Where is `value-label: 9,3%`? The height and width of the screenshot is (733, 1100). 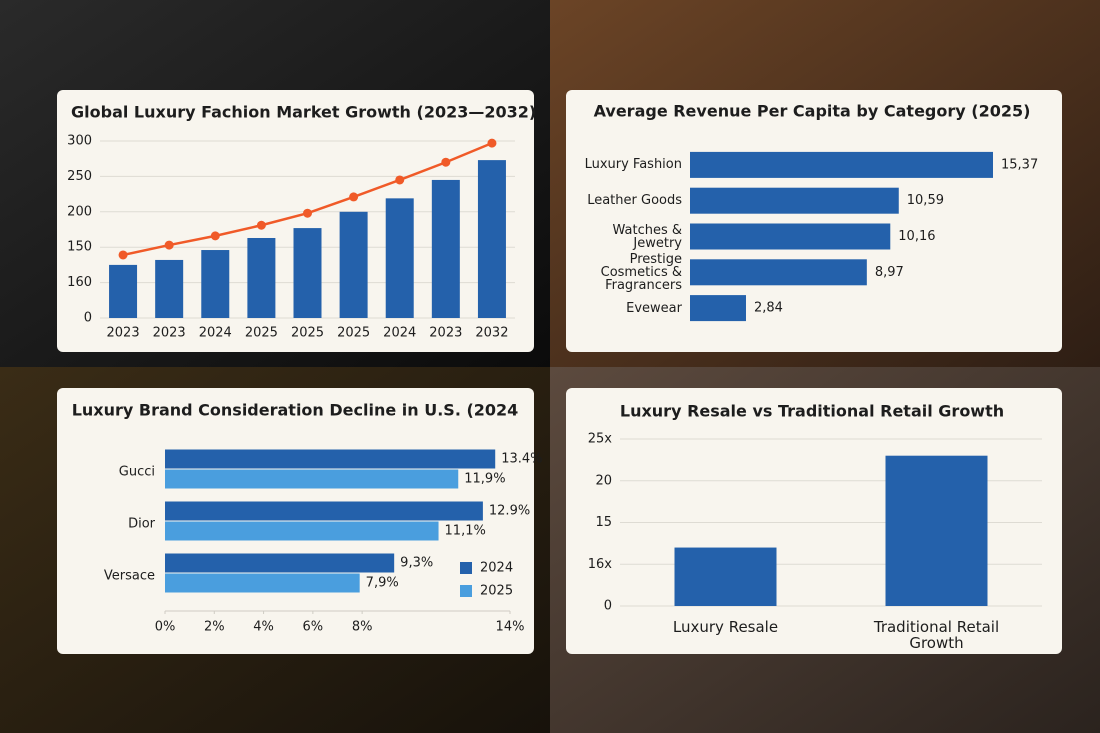 value-label: 9,3% is located at coordinates (416, 563).